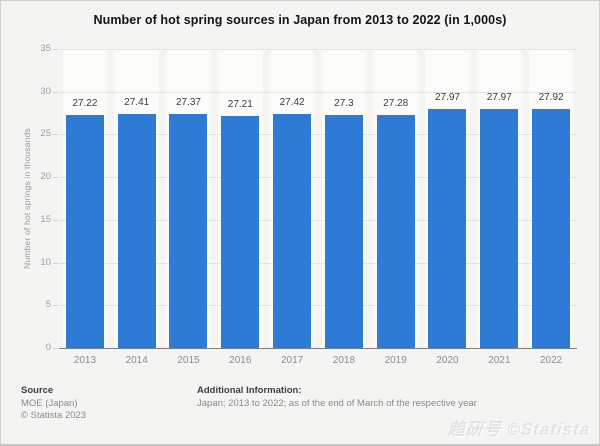 The image size is (600, 446). I want to click on bar-2017, so click(292, 230).